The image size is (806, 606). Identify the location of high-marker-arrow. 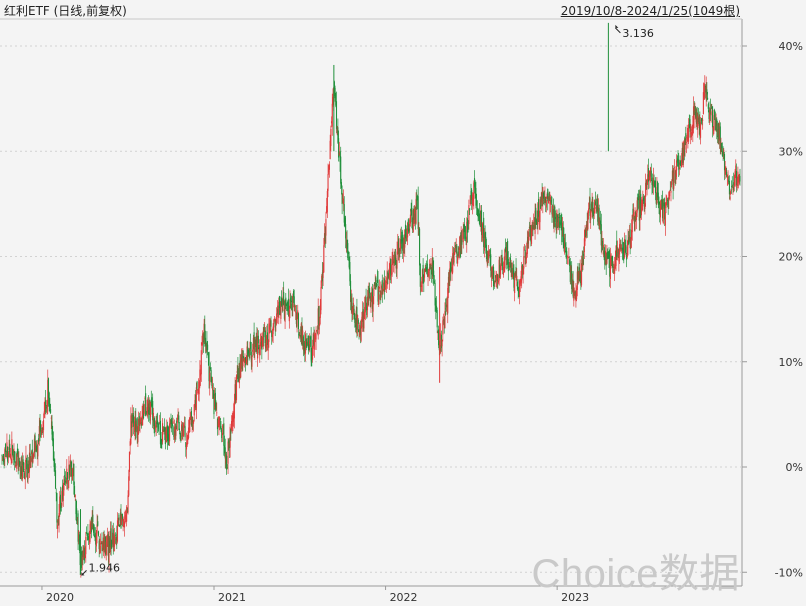
(618, 30).